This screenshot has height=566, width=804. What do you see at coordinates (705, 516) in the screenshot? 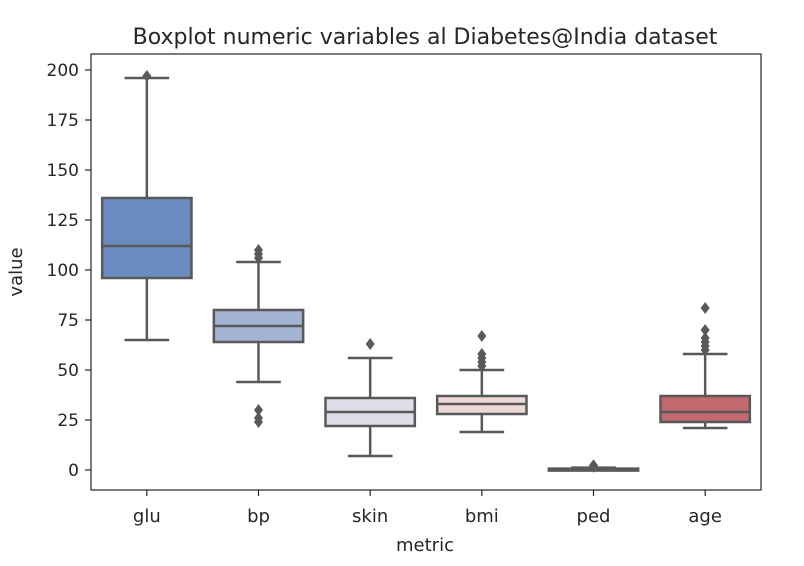
I see `x-tick-label-age: age` at bounding box center [705, 516].